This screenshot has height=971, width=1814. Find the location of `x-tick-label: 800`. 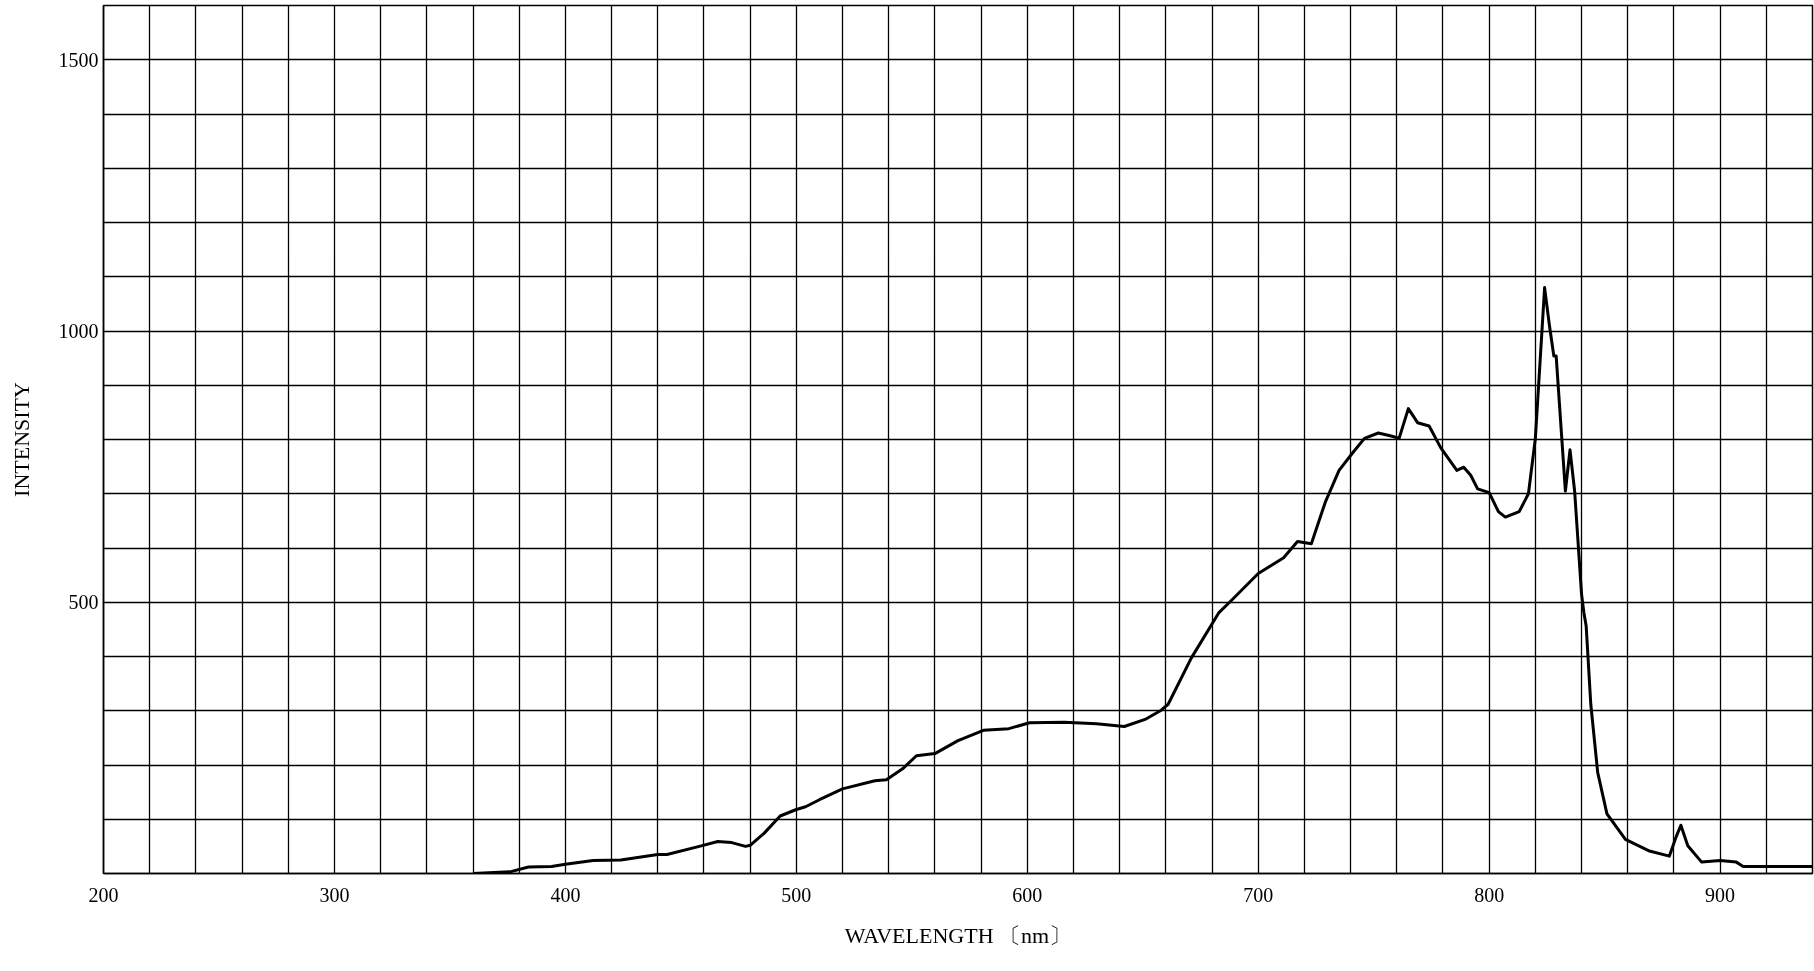

x-tick-label: 800 is located at coordinates (1489, 894).